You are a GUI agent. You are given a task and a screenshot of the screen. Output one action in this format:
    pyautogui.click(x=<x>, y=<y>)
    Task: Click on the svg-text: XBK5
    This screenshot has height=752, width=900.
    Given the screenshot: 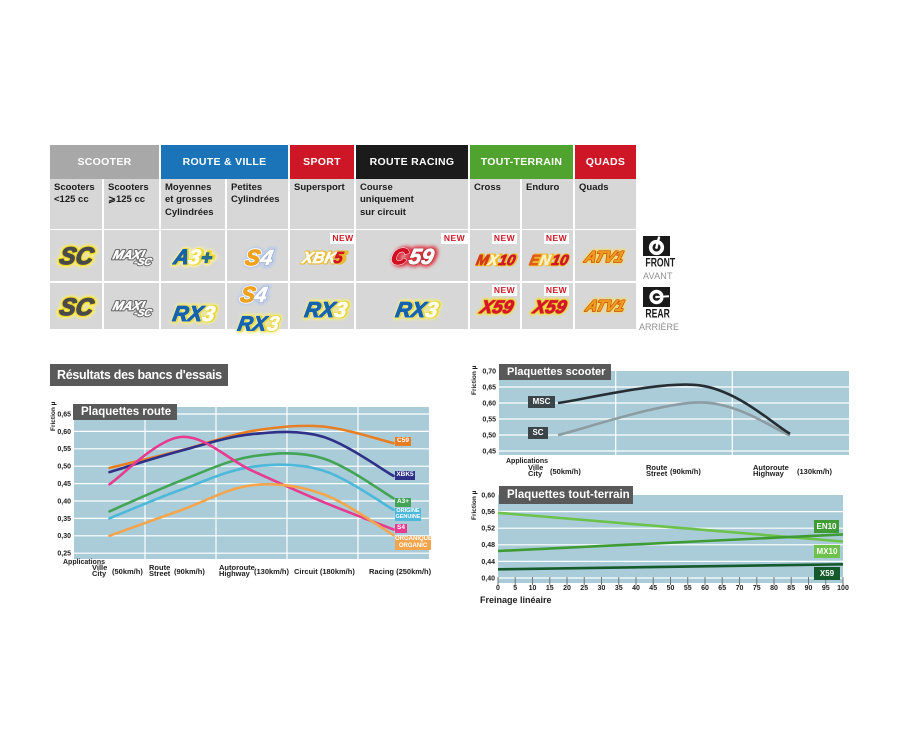 What is the action you would take?
    pyautogui.click(x=324, y=258)
    